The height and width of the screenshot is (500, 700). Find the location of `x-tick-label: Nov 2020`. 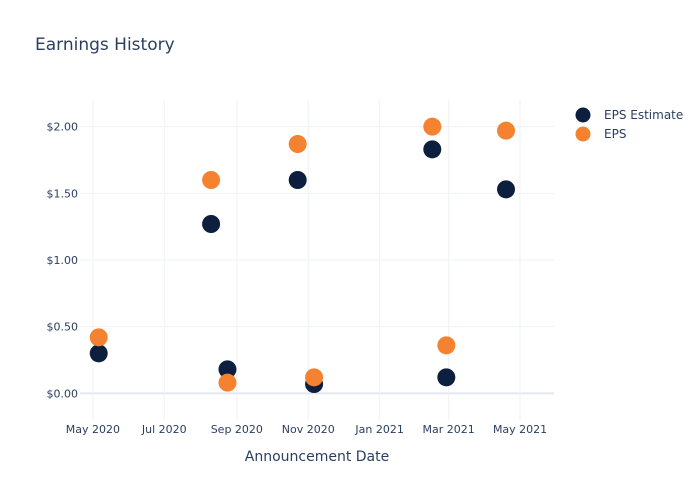

x-tick-label: Nov 2020 is located at coordinates (308, 429).